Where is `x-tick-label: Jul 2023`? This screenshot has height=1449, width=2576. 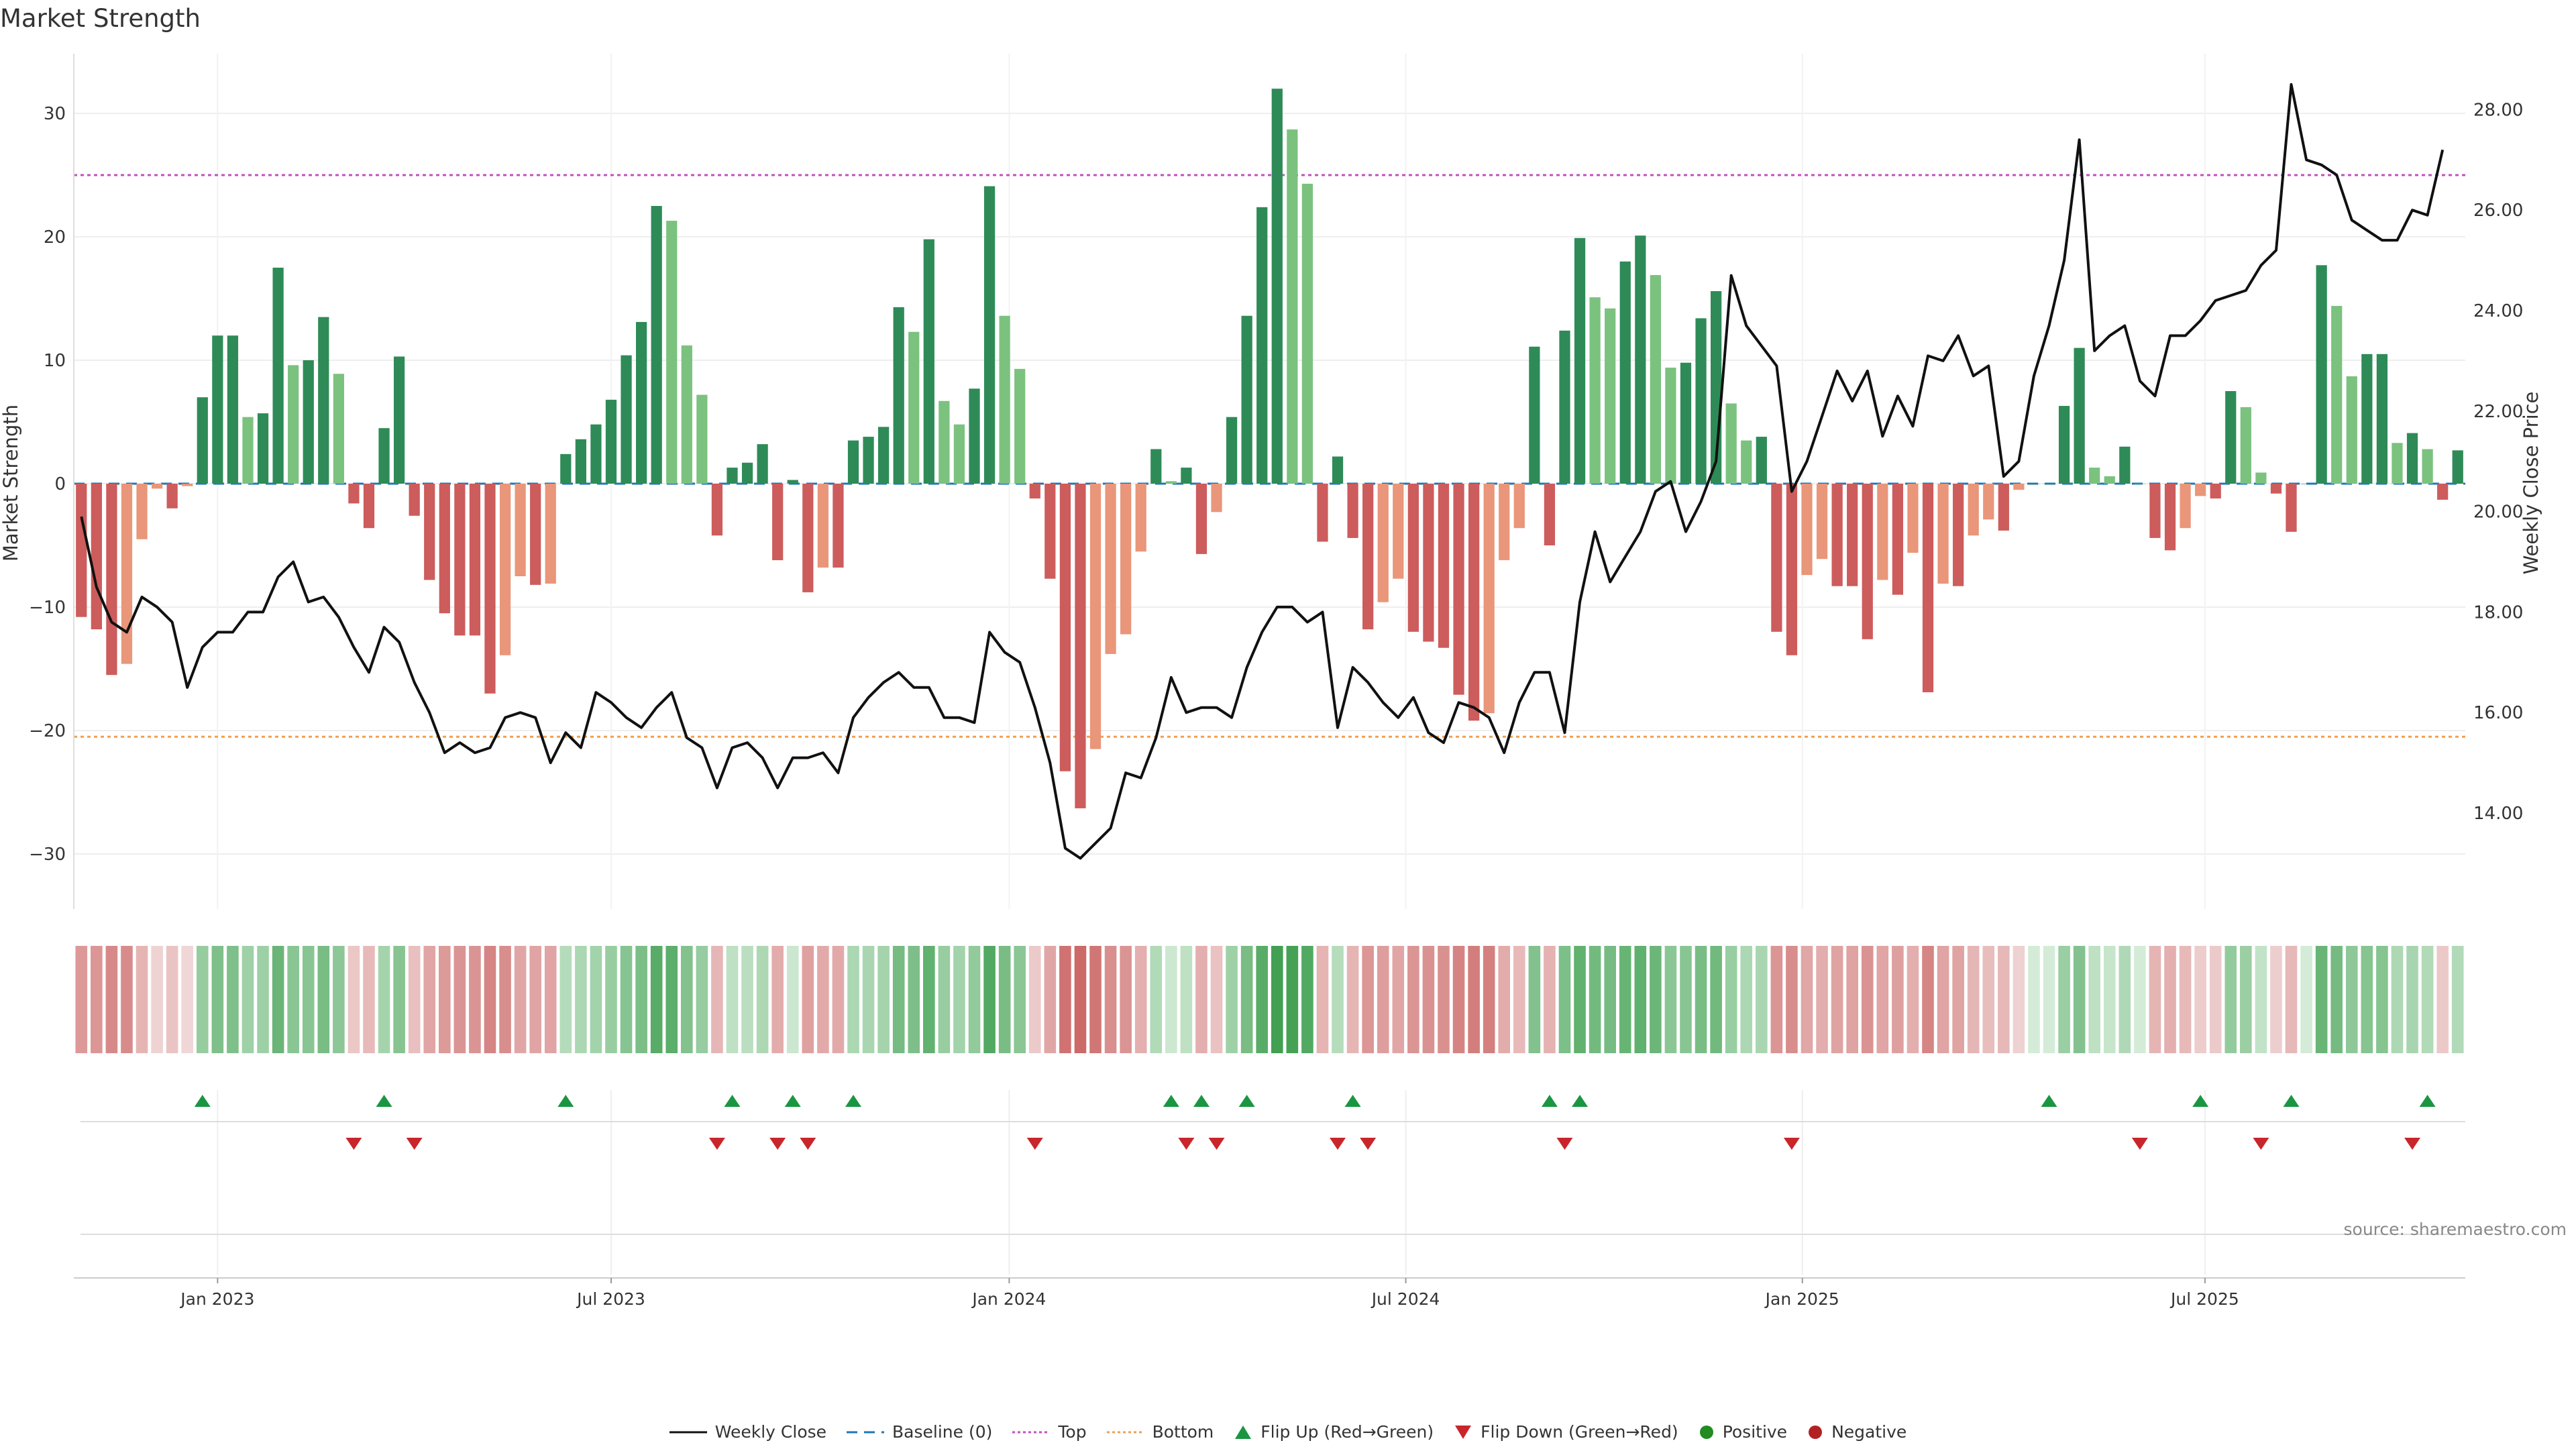
x-tick-label: Jul 2023 is located at coordinates (610, 1299).